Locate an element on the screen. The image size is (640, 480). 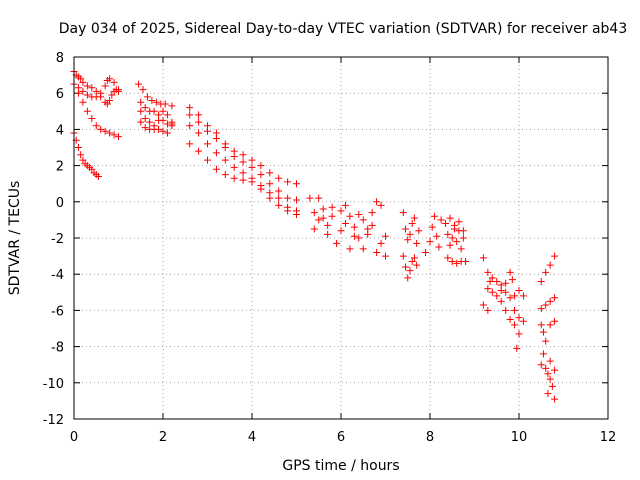
y-tick-label: -8 is located at coordinates (57, 348).